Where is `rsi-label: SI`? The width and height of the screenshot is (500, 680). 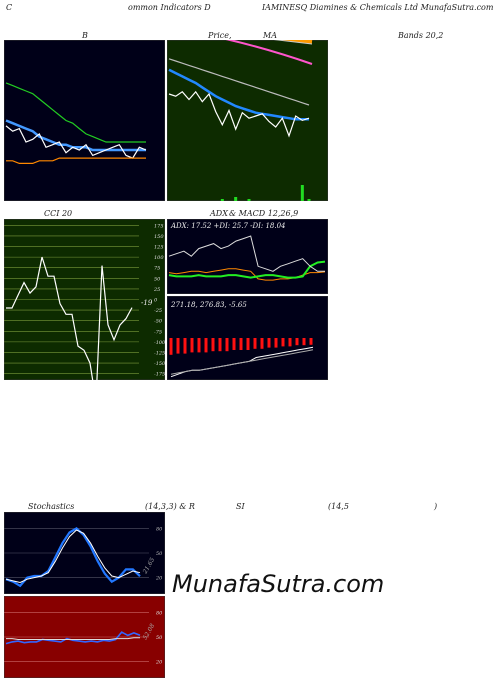
rsi-label: SI is located at coordinates (240, 506).